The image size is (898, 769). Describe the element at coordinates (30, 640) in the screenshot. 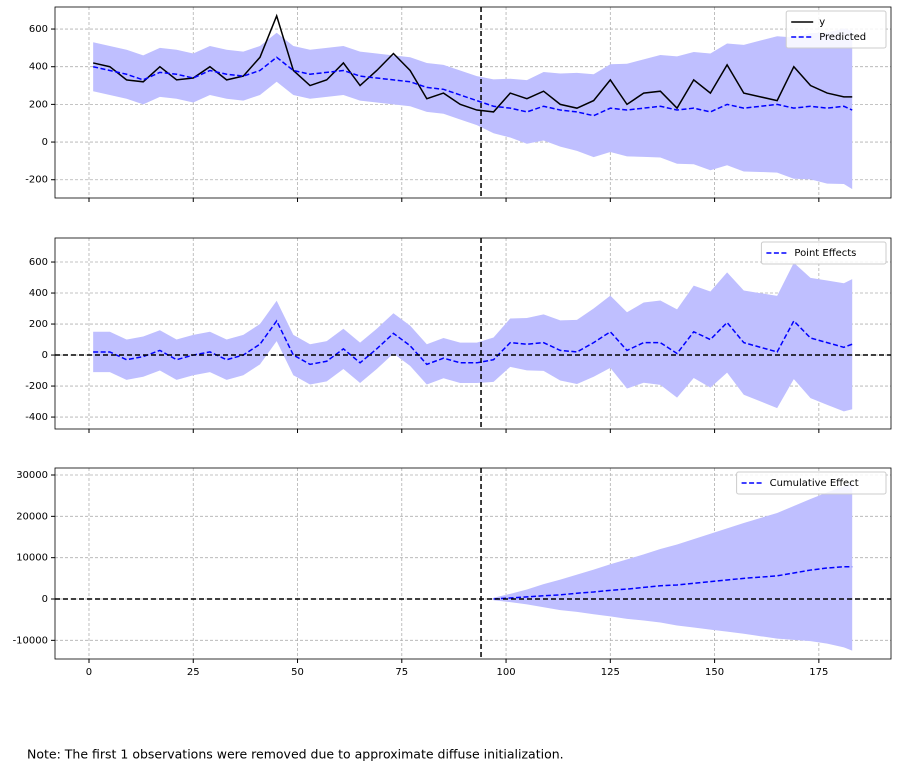

I see `y-tick-label: -10000` at that location.